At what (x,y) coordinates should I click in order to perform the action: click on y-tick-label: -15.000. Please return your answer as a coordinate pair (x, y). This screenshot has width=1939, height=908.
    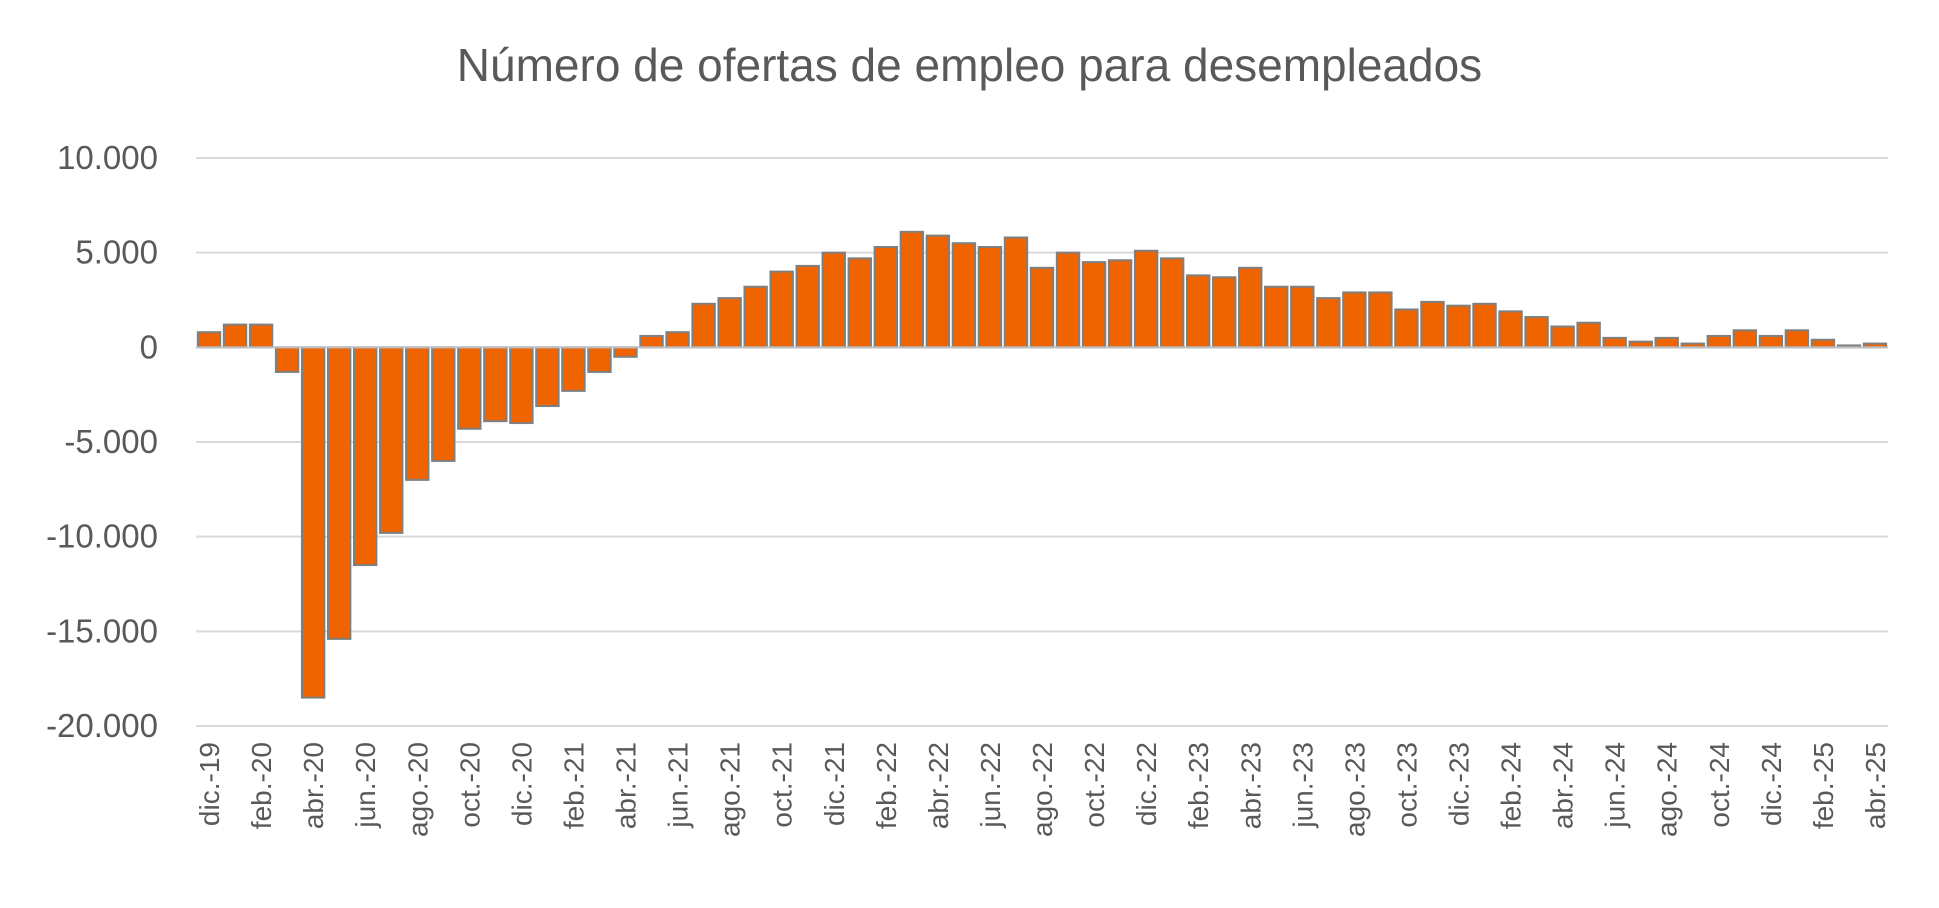
    Looking at the image, I should click on (102, 630).